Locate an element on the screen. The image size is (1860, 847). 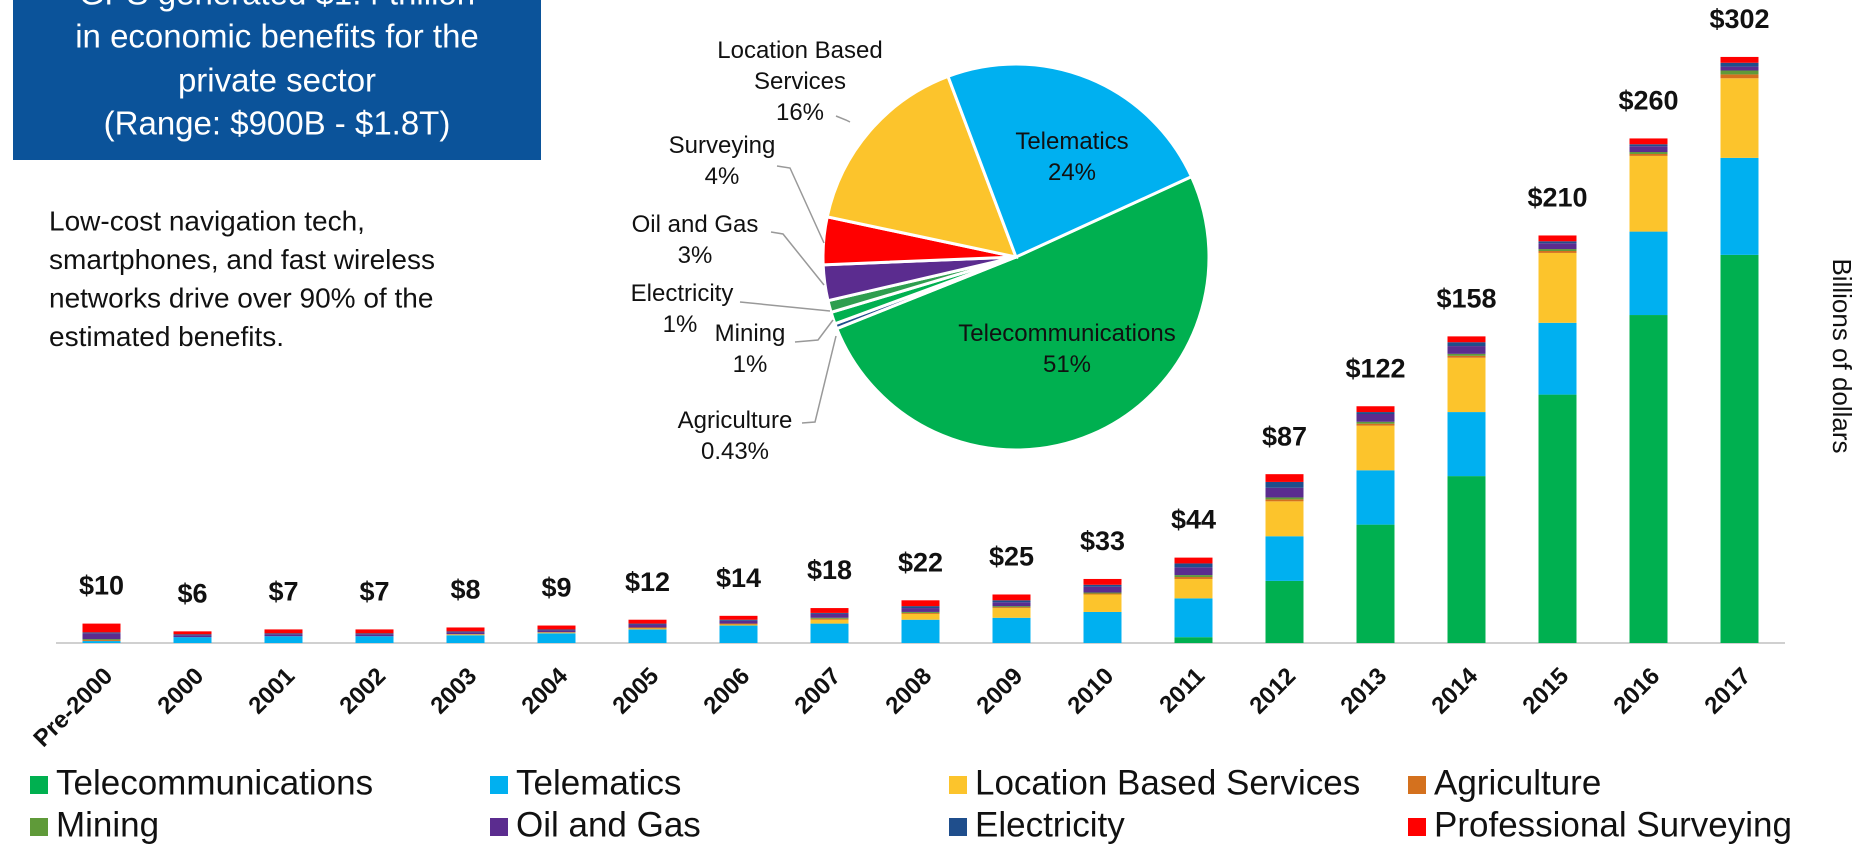
total-label: $302 is located at coordinates (1739, 19).